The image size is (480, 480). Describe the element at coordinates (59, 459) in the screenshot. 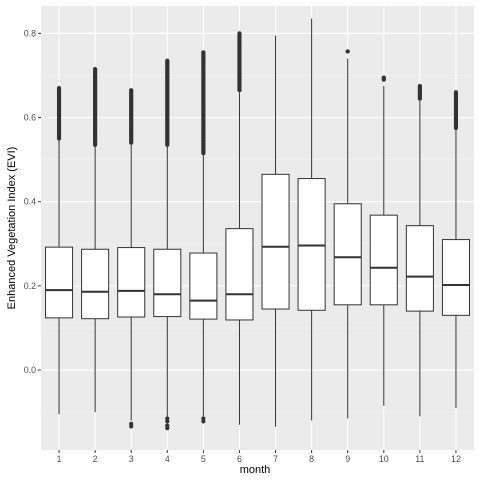

I see `x-tick-label: 1` at that location.